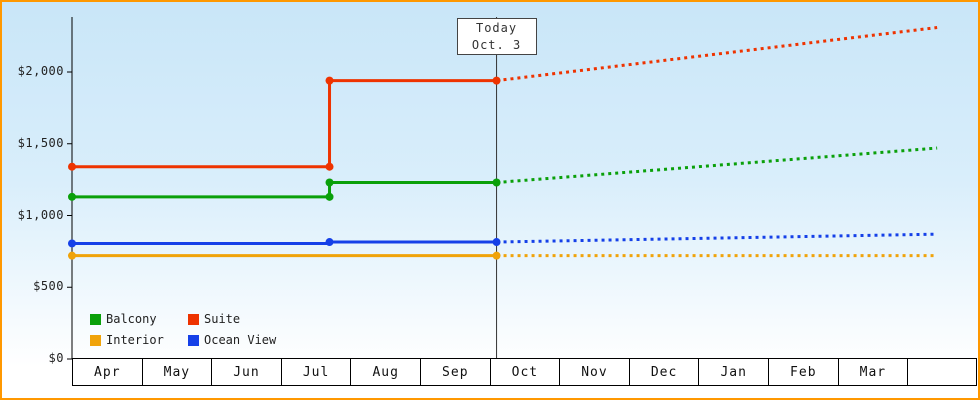  Describe the element at coordinates (496, 28) in the screenshot. I see `today-label-line1: Today` at that location.